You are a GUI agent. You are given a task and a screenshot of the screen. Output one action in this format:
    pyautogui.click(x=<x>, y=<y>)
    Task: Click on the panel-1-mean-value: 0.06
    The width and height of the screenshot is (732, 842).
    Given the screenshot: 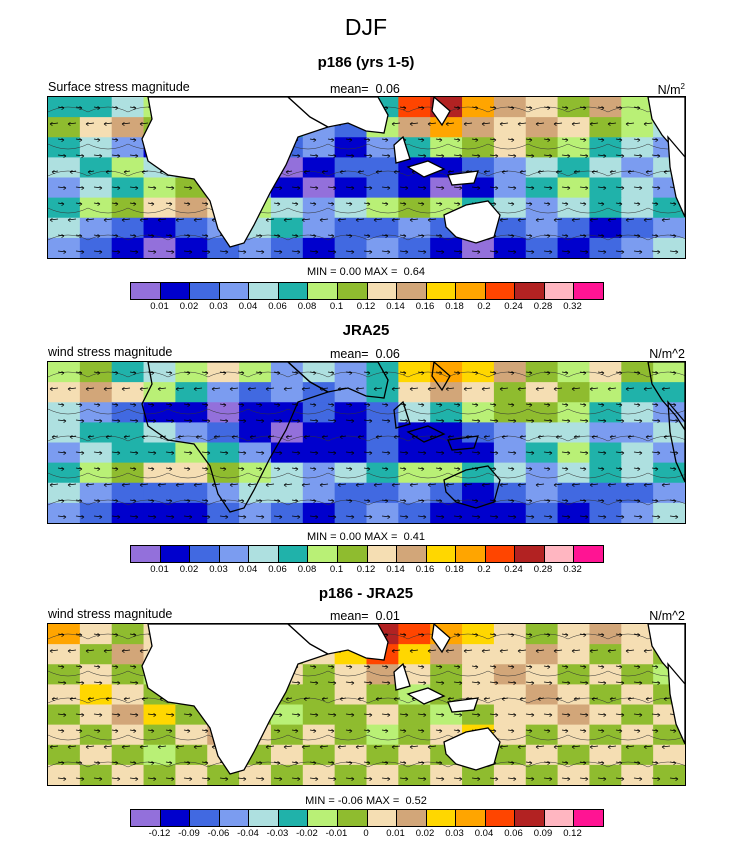 What is the action you would take?
    pyautogui.click(x=387, y=89)
    